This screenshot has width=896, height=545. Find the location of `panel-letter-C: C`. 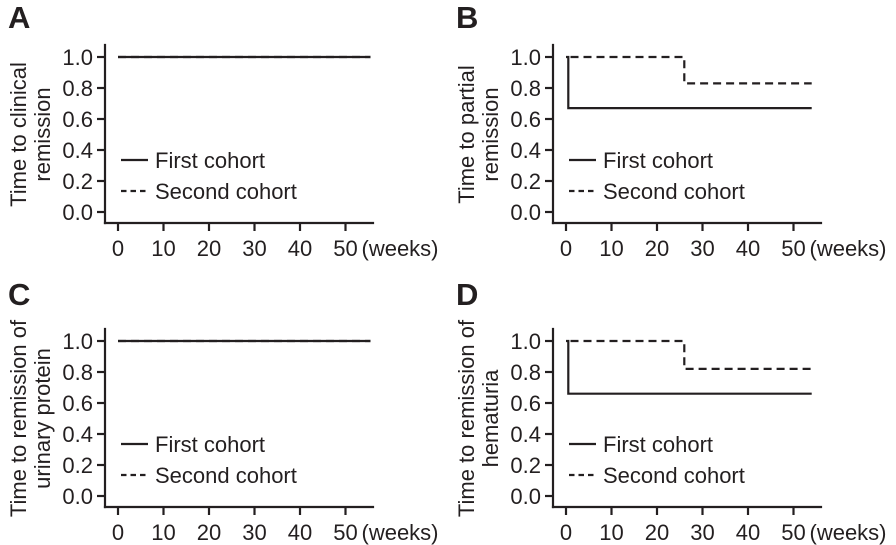

panel-letter-C: C is located at coordinates (19, 294).